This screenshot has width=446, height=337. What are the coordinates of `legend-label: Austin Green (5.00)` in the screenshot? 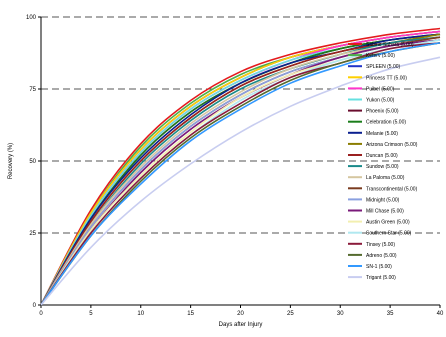 It's located at (388, 223).